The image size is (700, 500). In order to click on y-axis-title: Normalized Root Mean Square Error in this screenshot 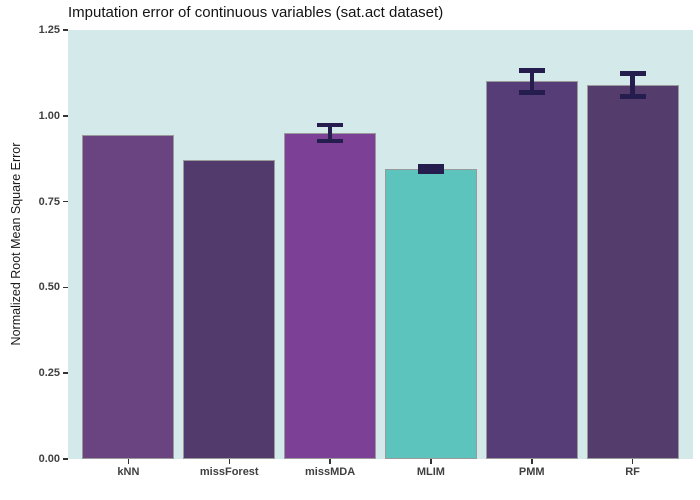, I will do `click(16, 244)`.